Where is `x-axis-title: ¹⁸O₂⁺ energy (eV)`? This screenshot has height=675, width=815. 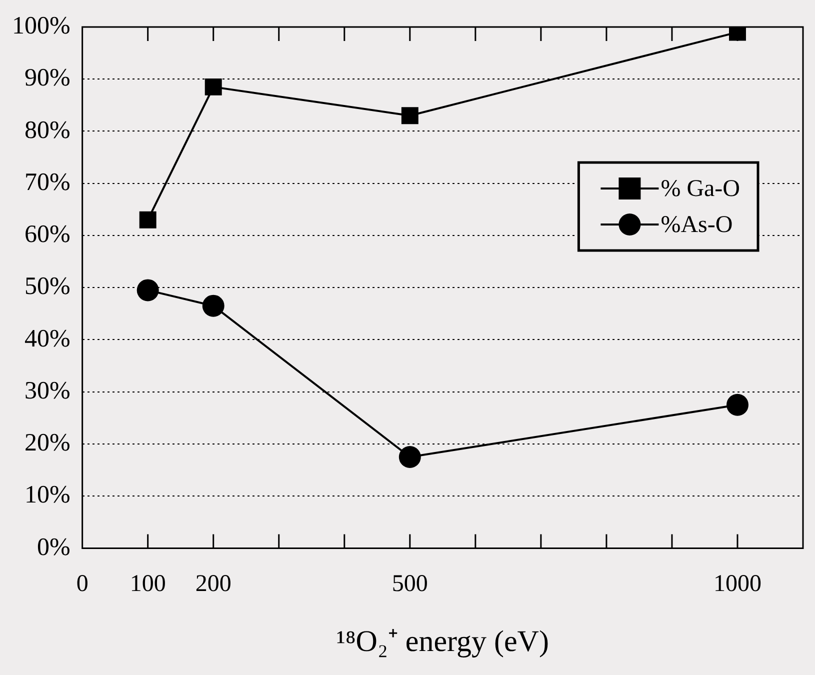
x-axis-title: ¹⁸O₂⁺ energy (eV) is located at coordinates (442, 641).